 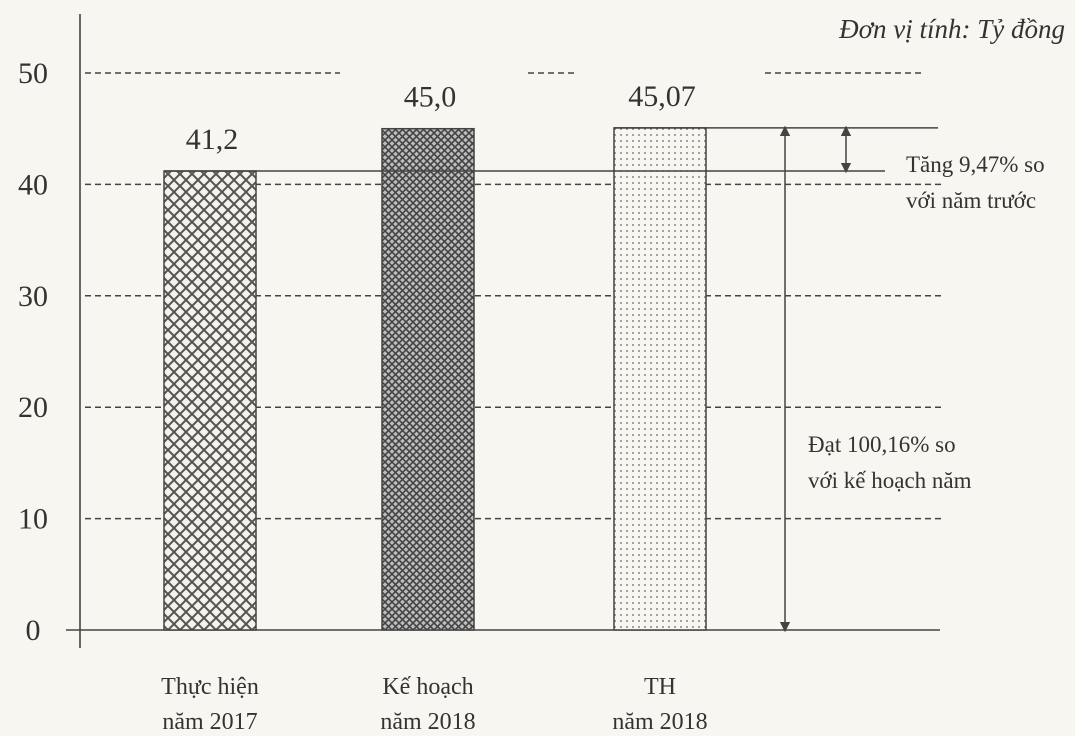 What do you see at coordinates (660, 687) in the screenshot?
I see `category-label: TH` at bounding box center [660, 687].